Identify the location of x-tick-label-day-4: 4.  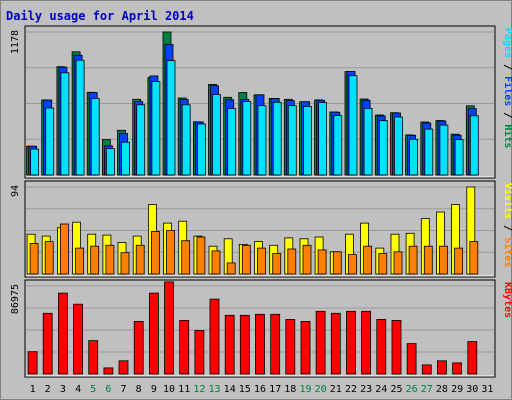
(78, 389).